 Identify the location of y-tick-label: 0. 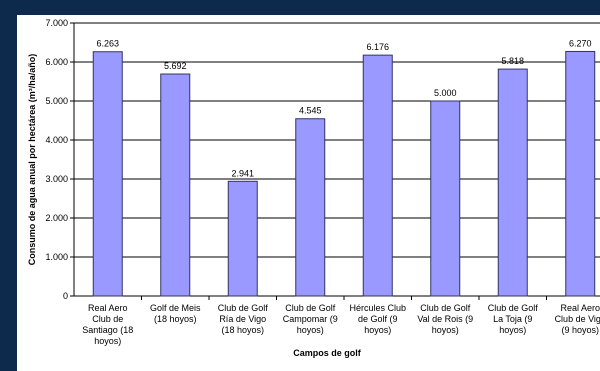
(65, 296).